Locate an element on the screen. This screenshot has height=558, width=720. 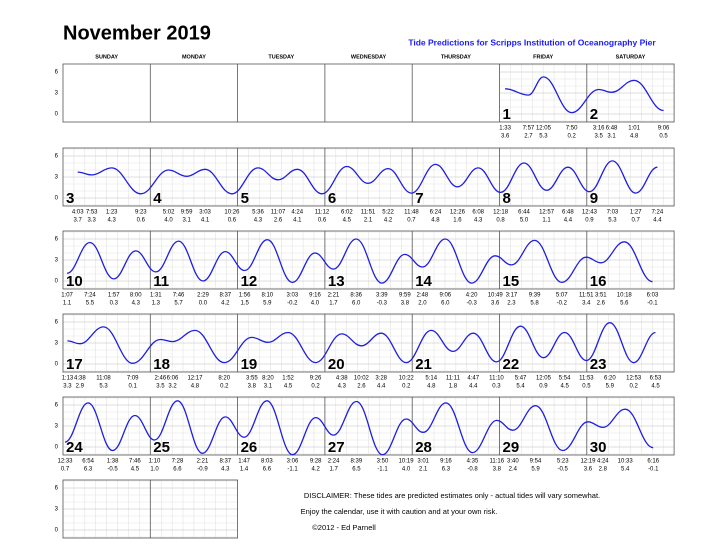
tide-time: 10:26 is located at coordinates (232, 213).